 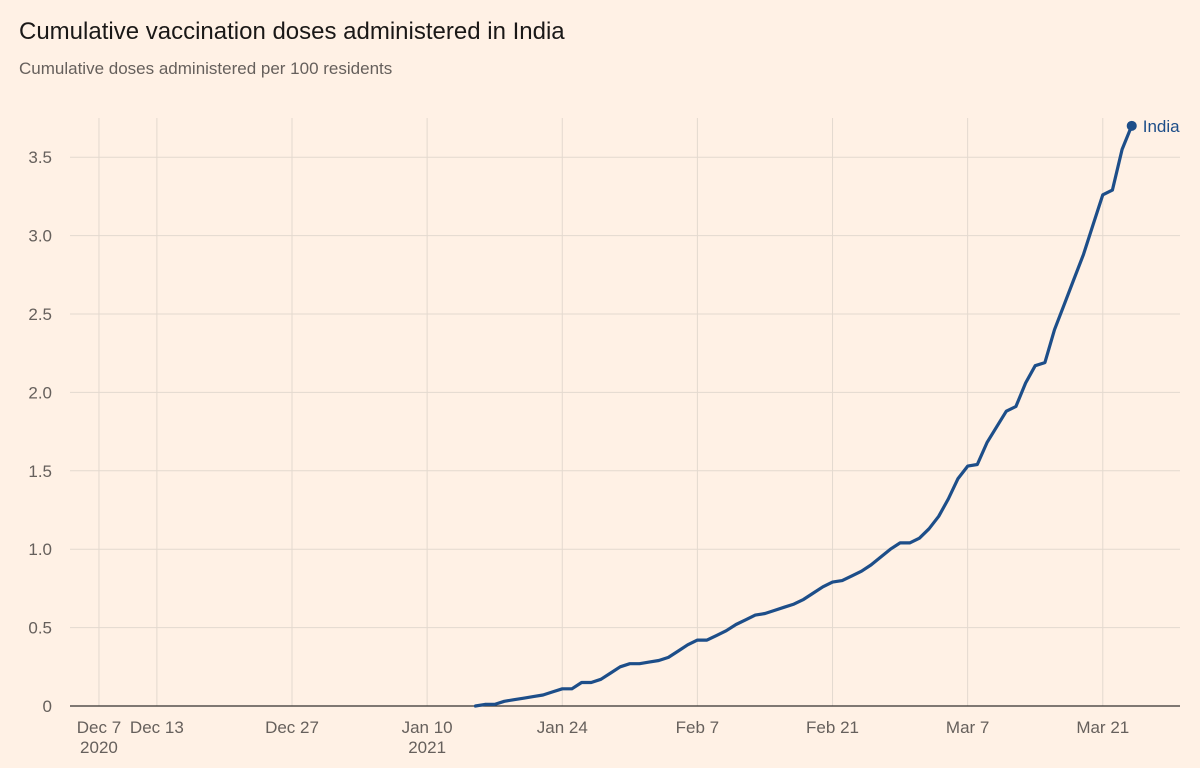 I want to click on x-tick-sublabel: 2021, so click(x=427, y=747).